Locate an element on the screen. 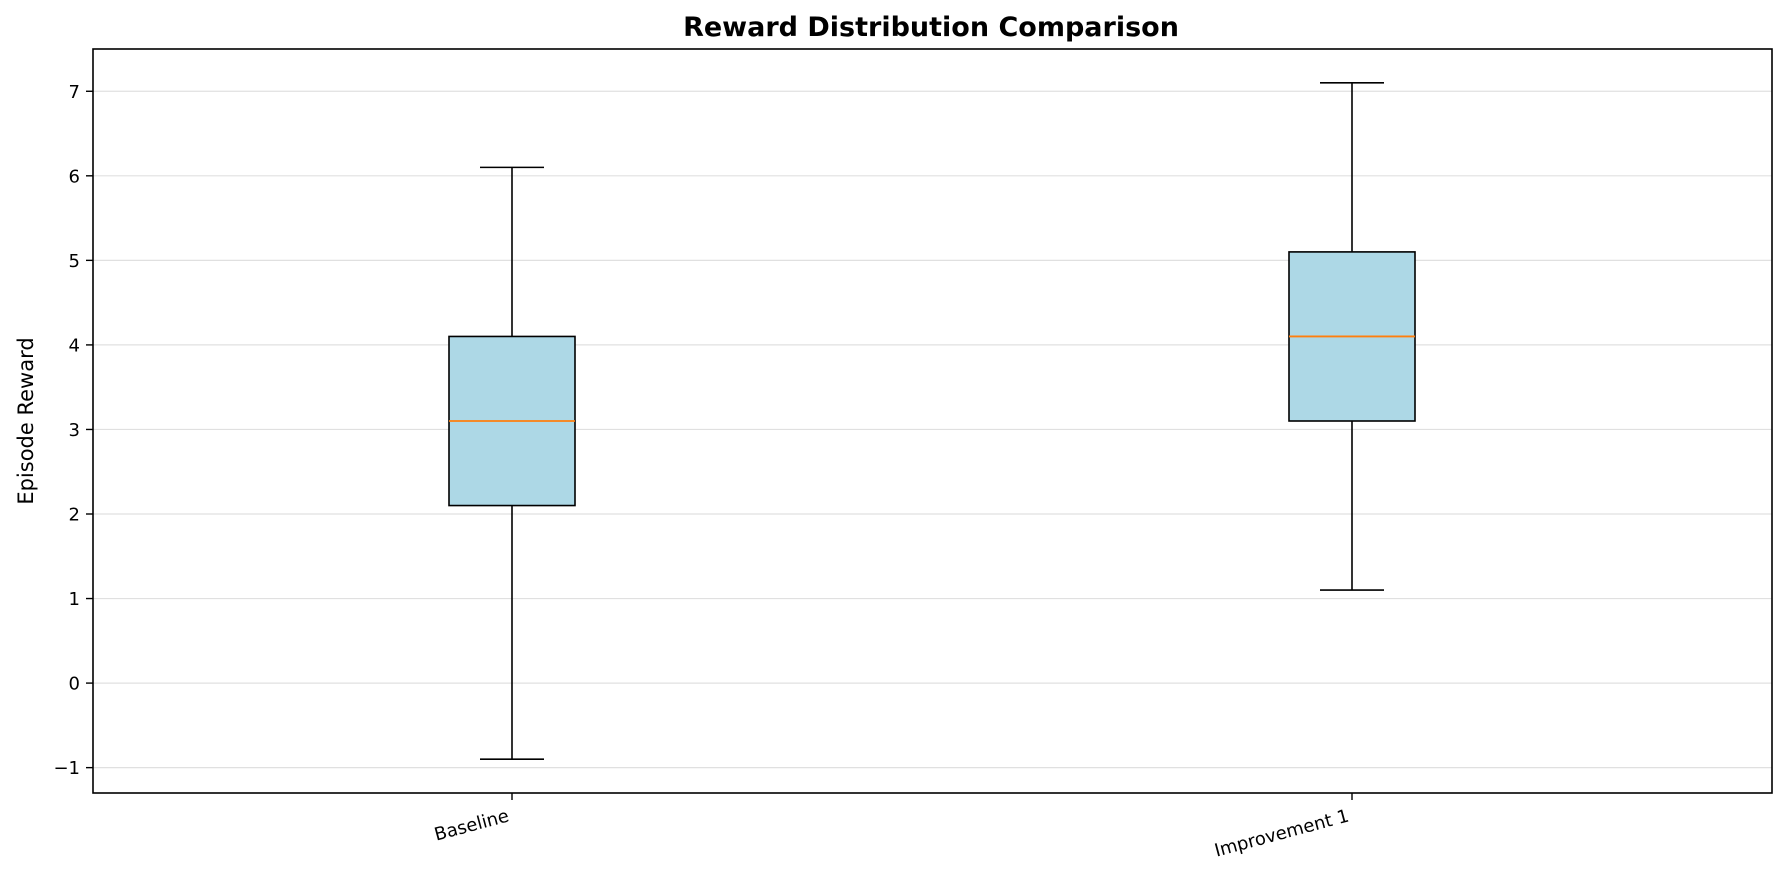 The width and height of the screenshot is (1786, 887). y-tick-label: 3 is located at coordinates (74, 430).